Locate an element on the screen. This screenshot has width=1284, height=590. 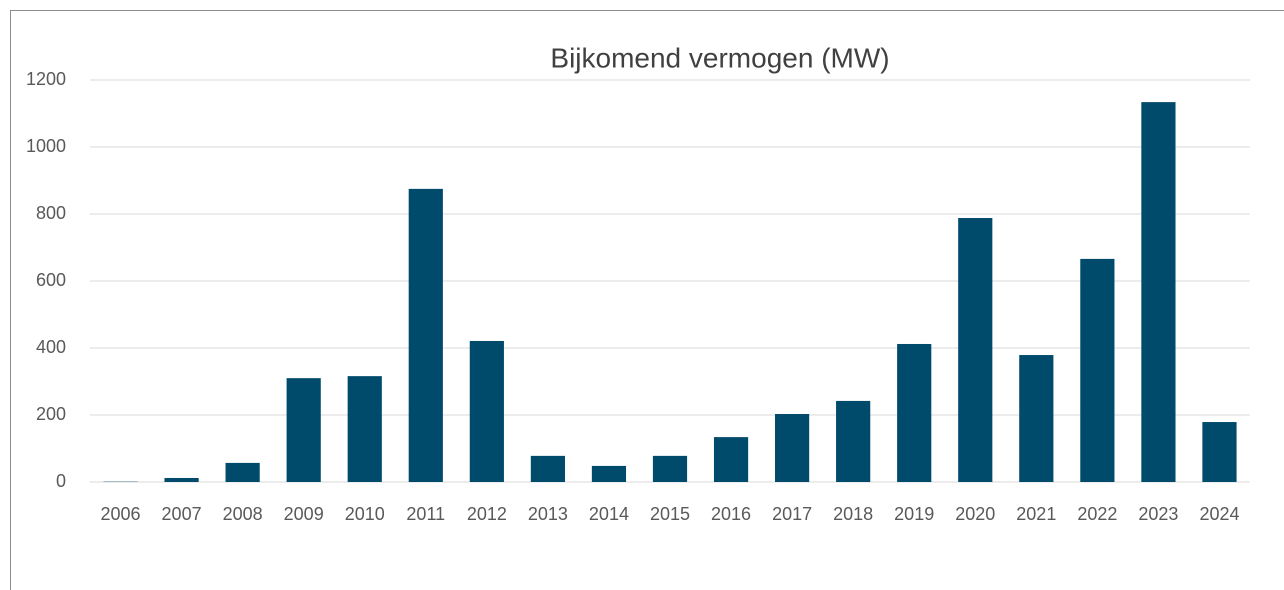
x-tick-label: 2019 is located at coordinates (914, 514).